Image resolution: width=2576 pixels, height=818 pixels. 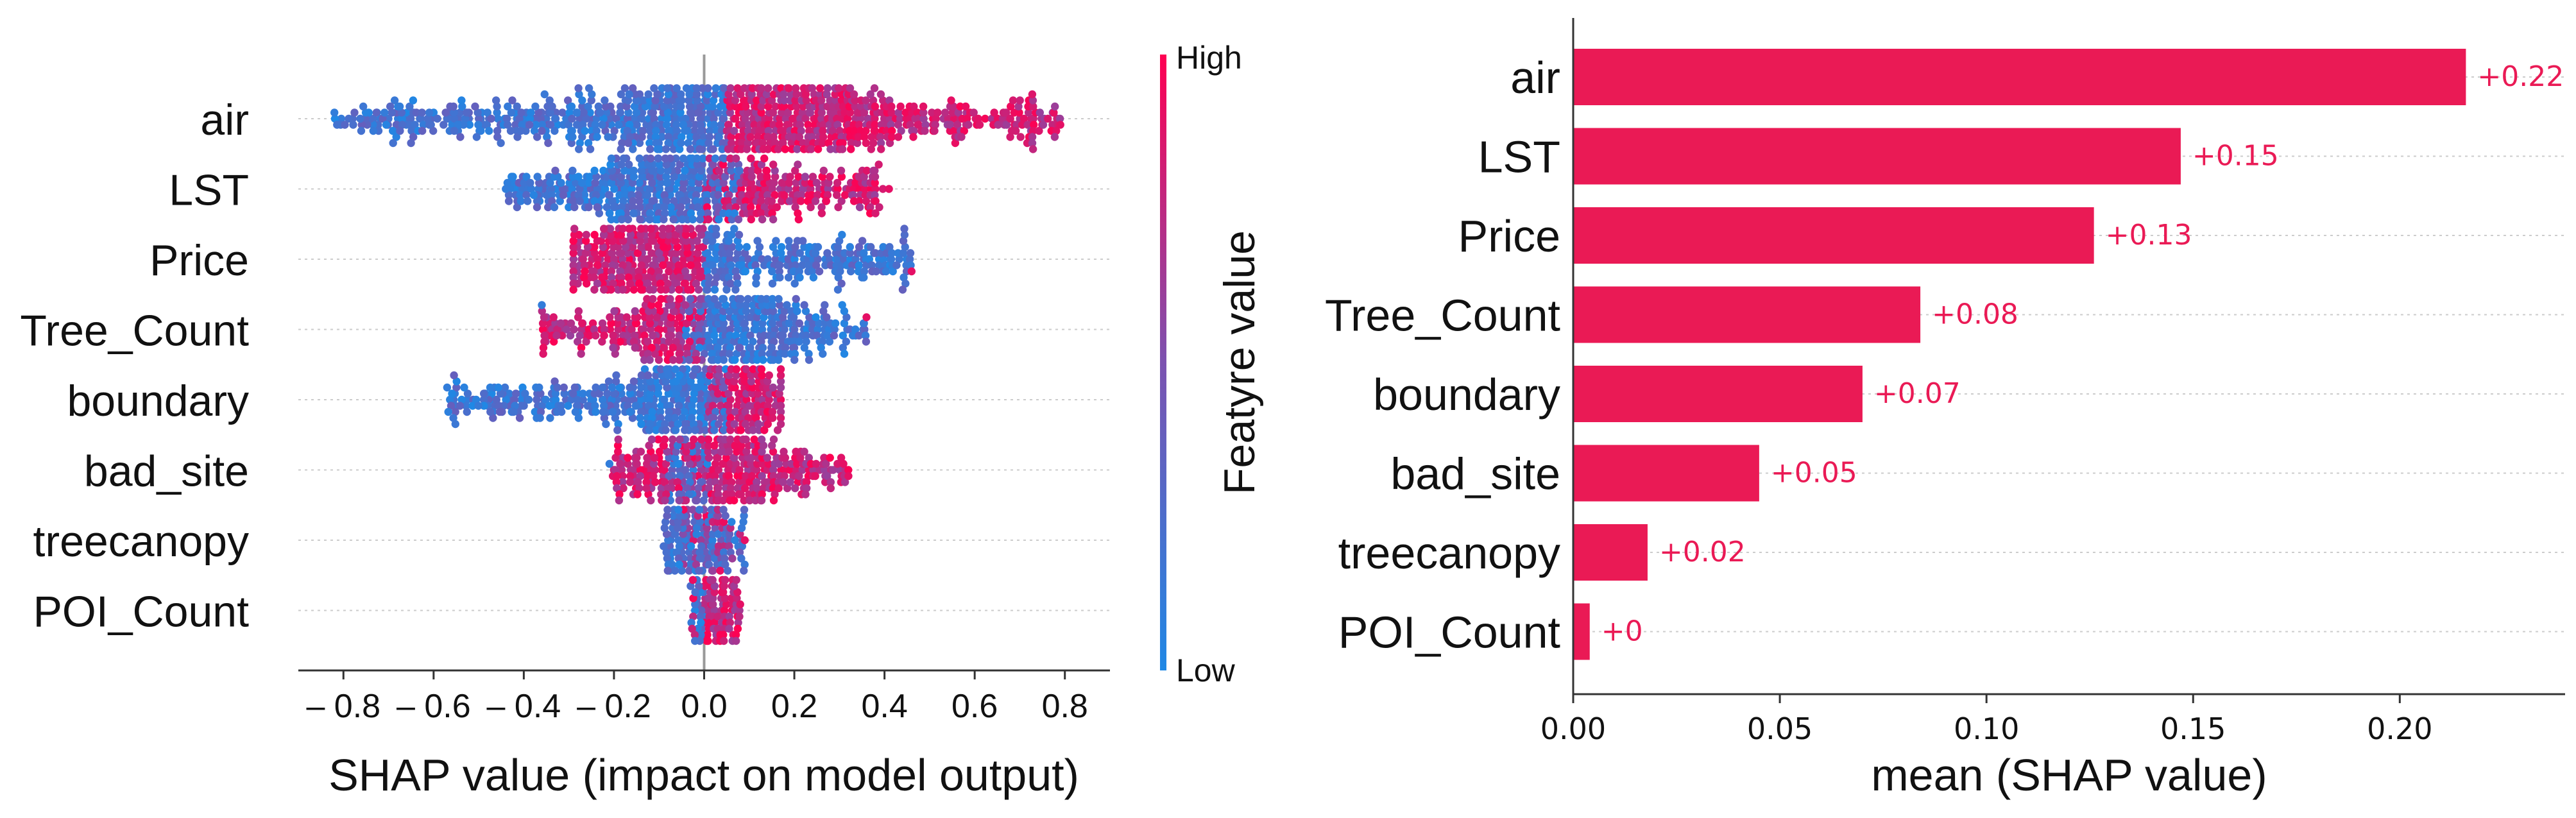 What do you see at coordinates (1475, 474) in the screenshot?
I see `bar-feature-label-bad-site: bad_site` at bounding box center [1475, 474].